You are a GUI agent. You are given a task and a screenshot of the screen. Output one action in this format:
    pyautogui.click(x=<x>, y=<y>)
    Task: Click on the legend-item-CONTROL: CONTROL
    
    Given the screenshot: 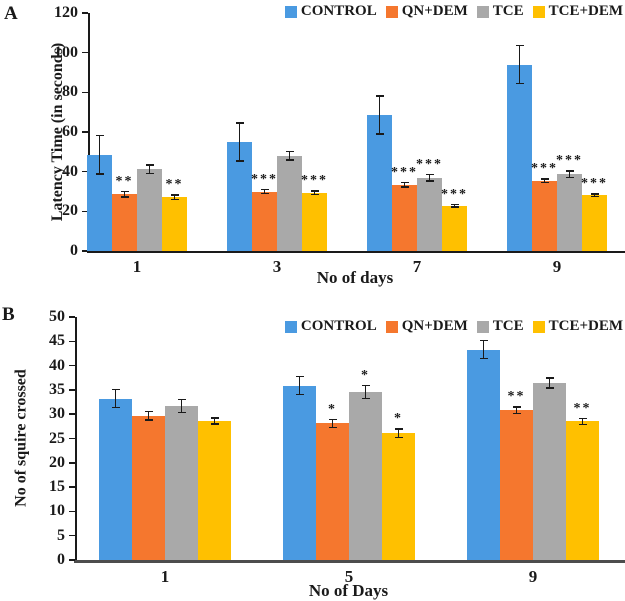 What is the action you would take?
    pyautogui.click(x=330, y=326)
    